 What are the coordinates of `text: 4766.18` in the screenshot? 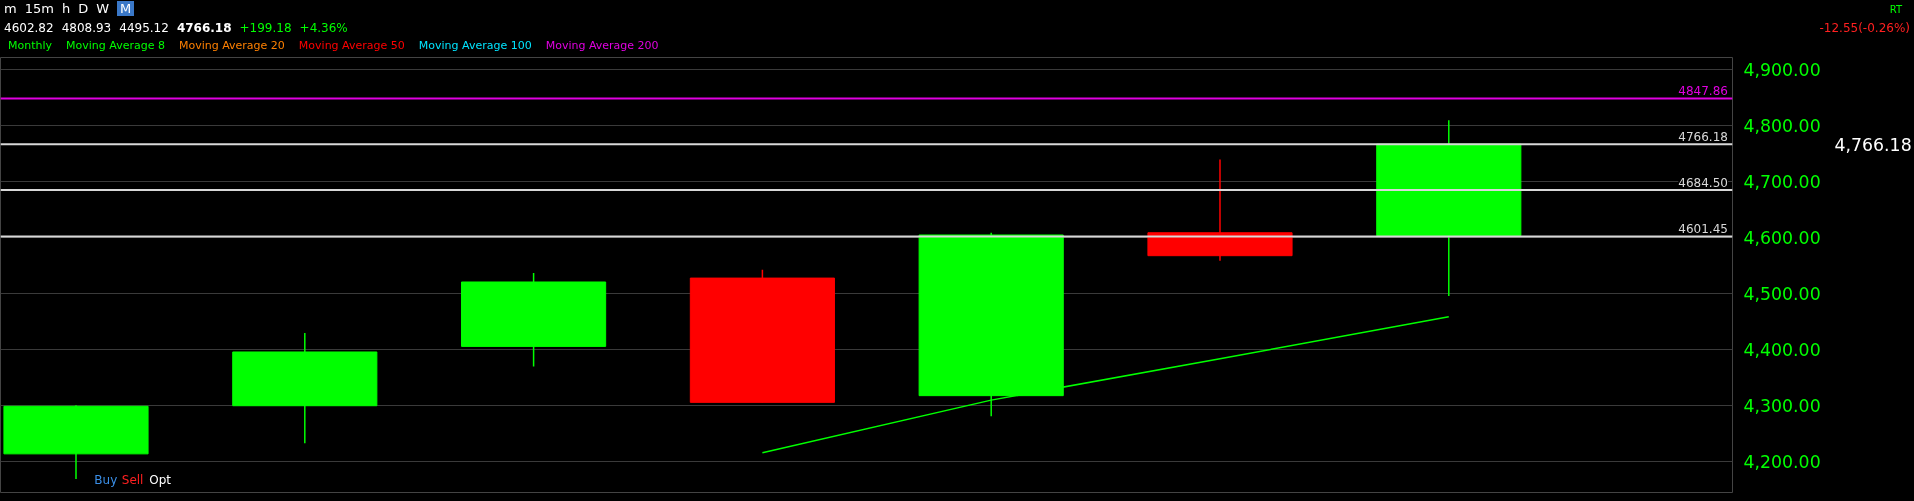 It's located at (204, 28).